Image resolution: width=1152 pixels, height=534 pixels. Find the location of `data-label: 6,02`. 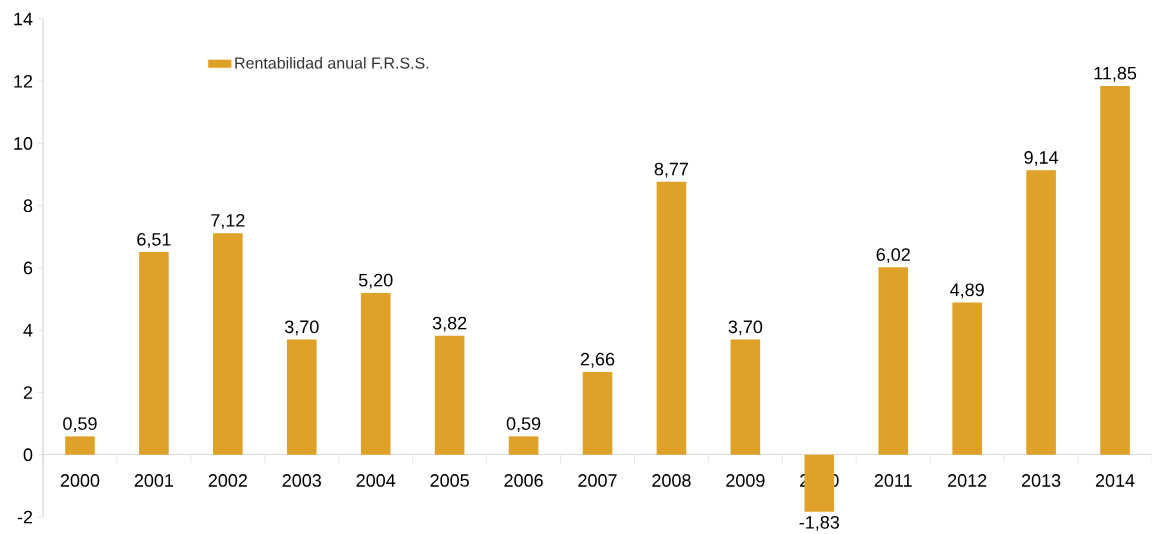

data-label: 6,02 is located at coordinates (893, 256).